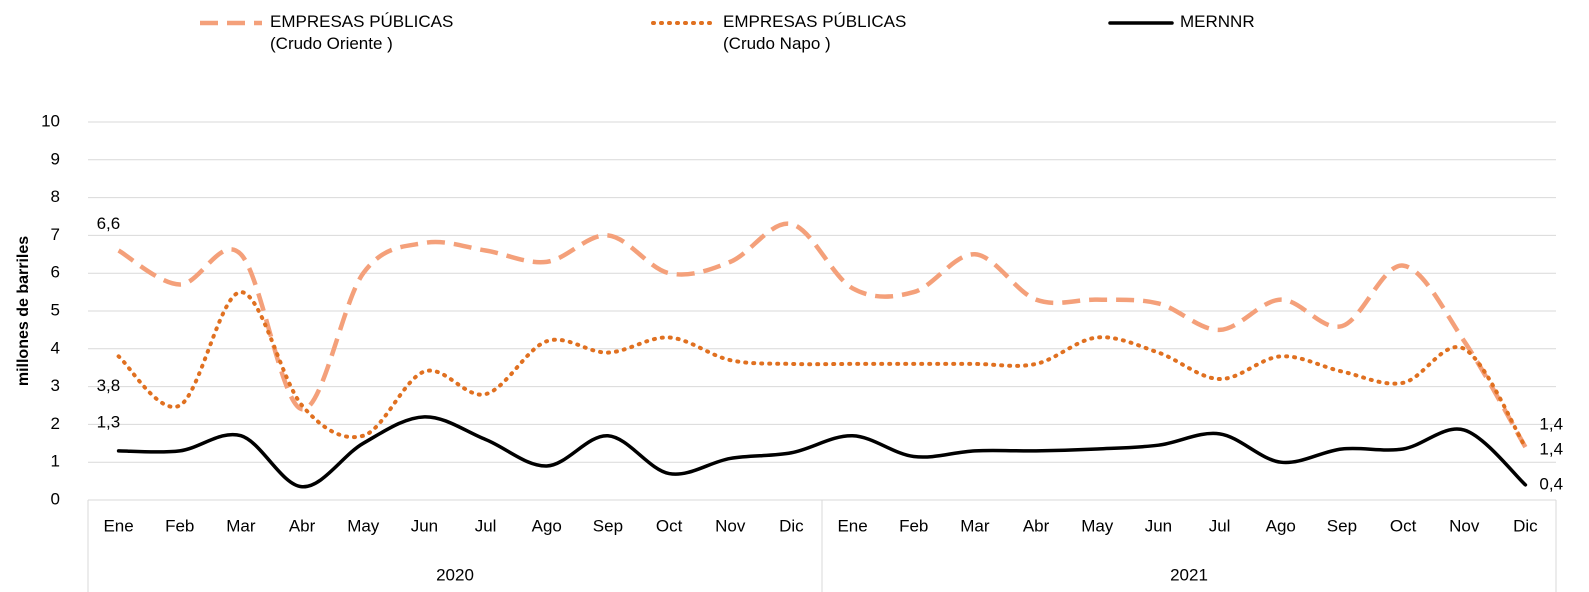 This screenshot has width=1589, height=592. What do you see at coordinates (23, 311) in the screenshot?
I see `y-axis-label: millones de barriles` at bounding box center [23, 311].